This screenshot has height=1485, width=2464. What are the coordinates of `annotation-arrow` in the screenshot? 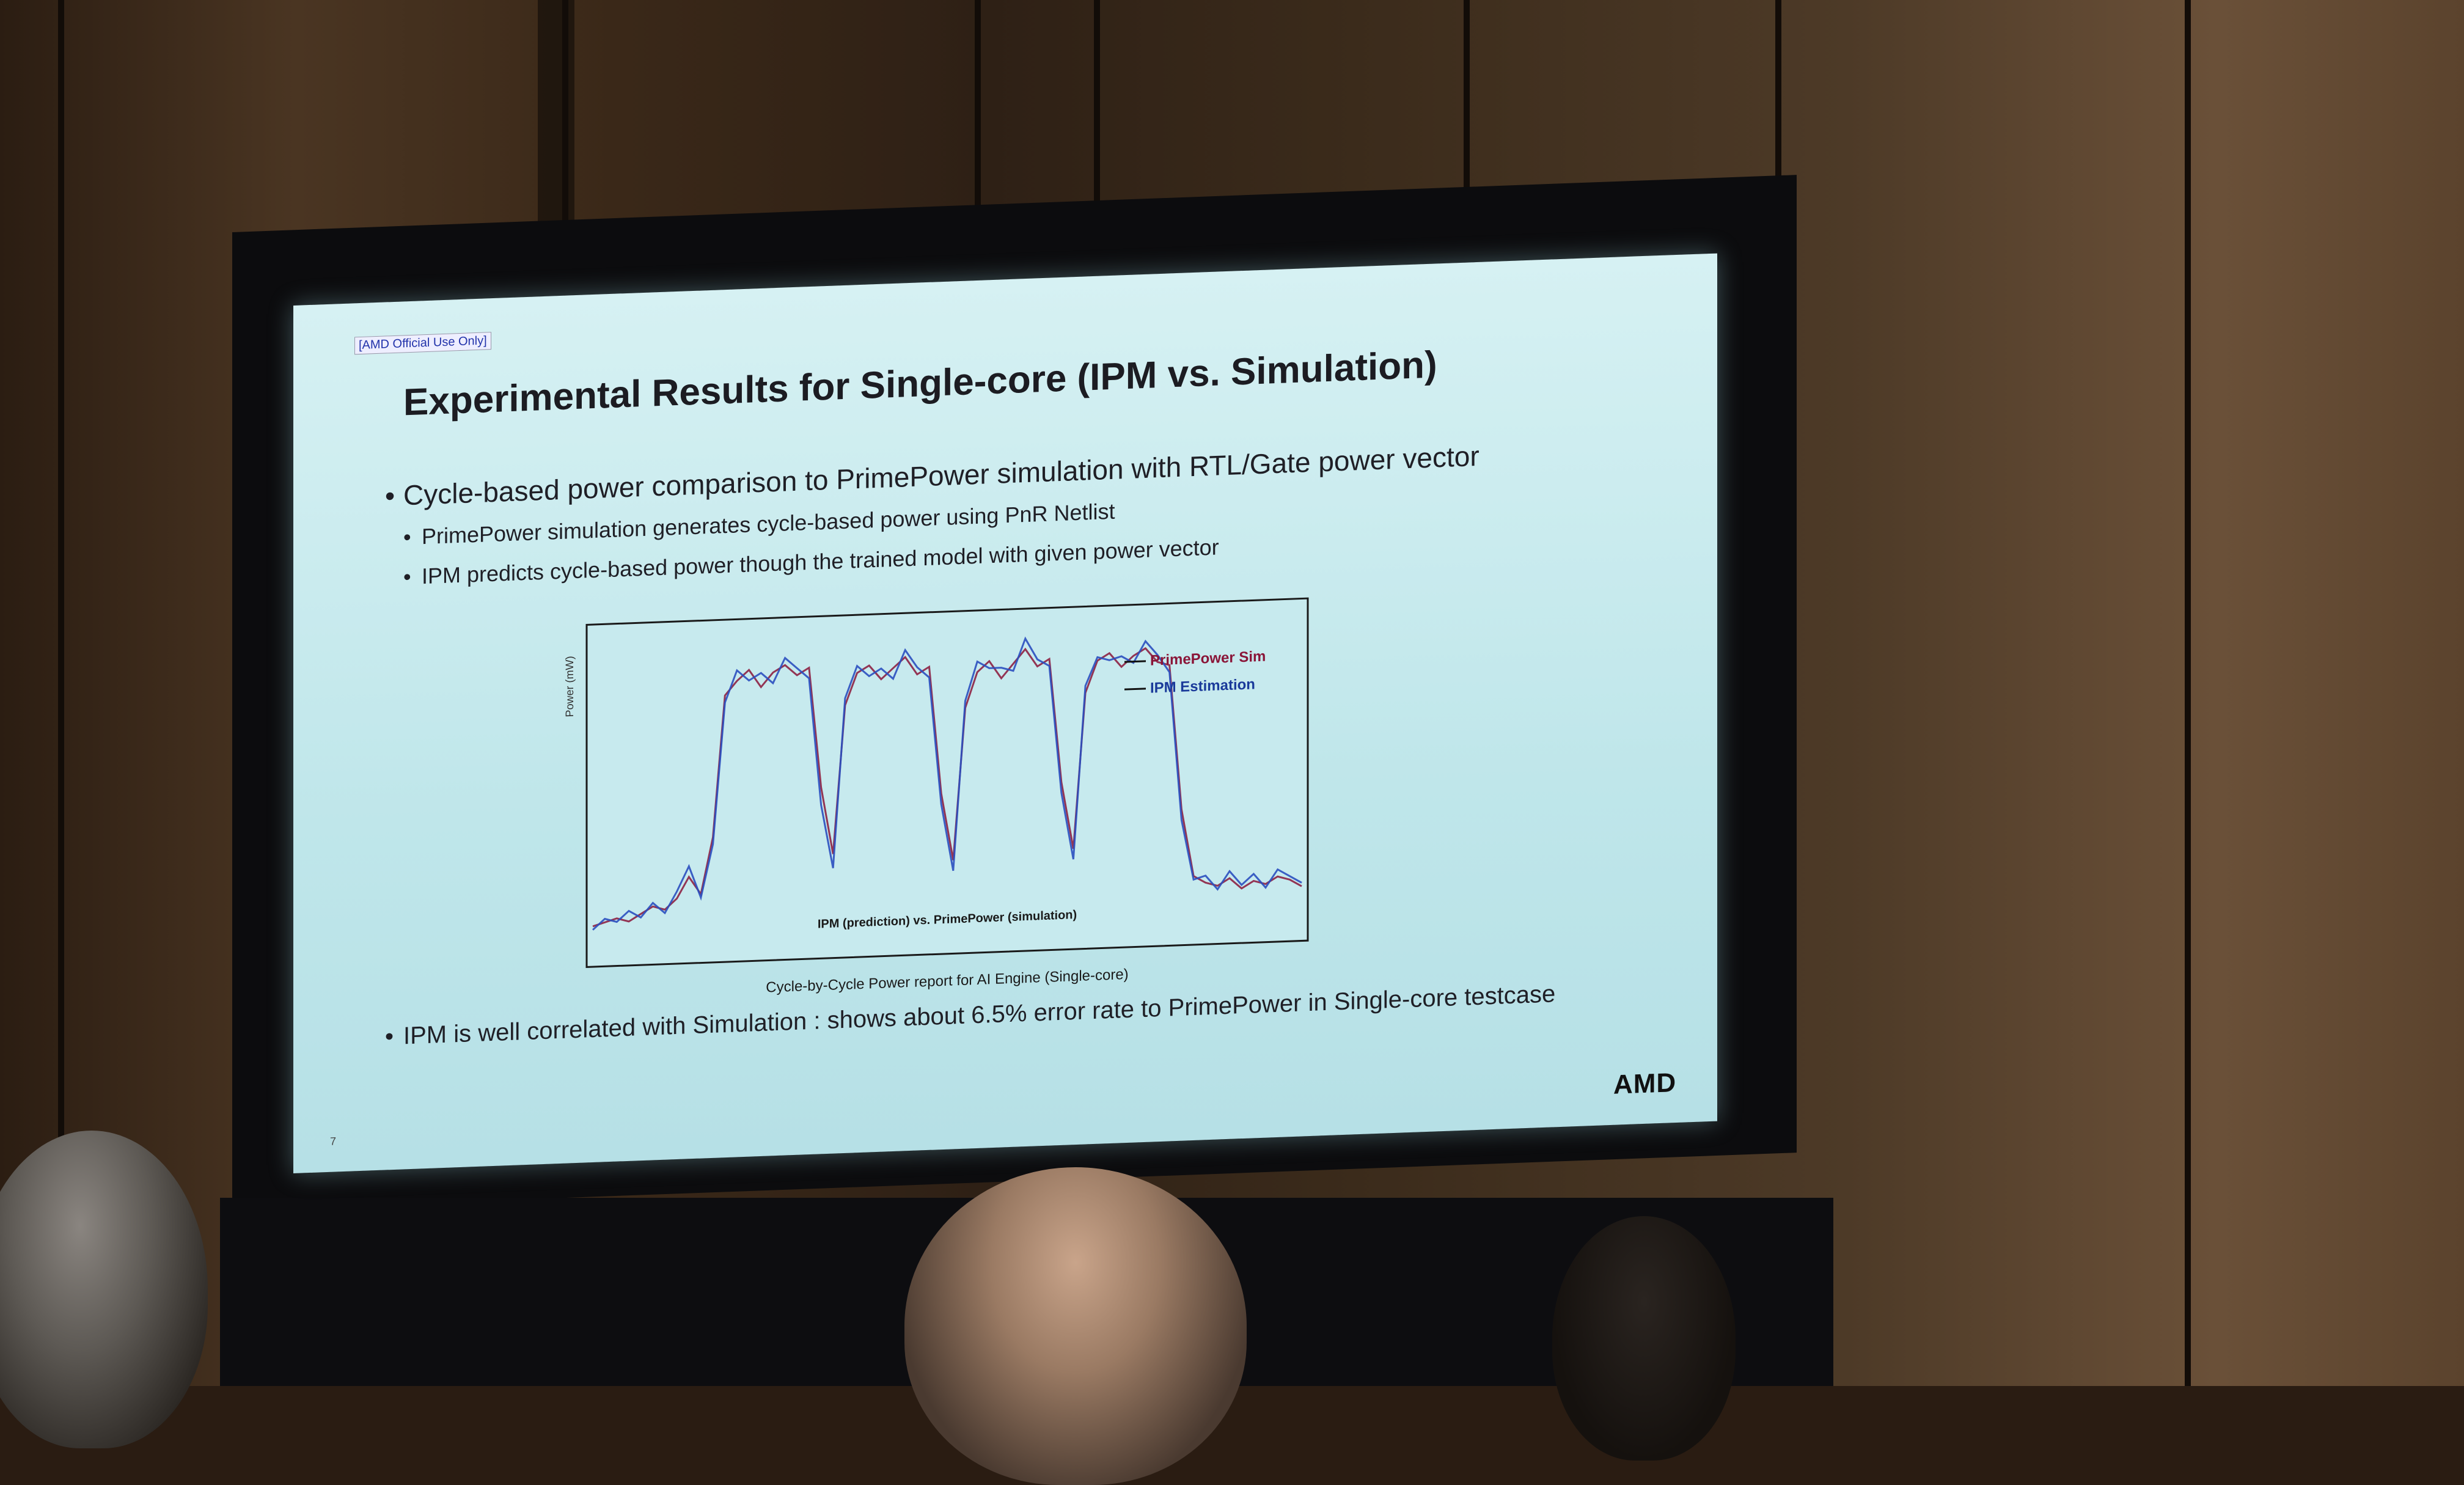 It's located at (1135, 662).